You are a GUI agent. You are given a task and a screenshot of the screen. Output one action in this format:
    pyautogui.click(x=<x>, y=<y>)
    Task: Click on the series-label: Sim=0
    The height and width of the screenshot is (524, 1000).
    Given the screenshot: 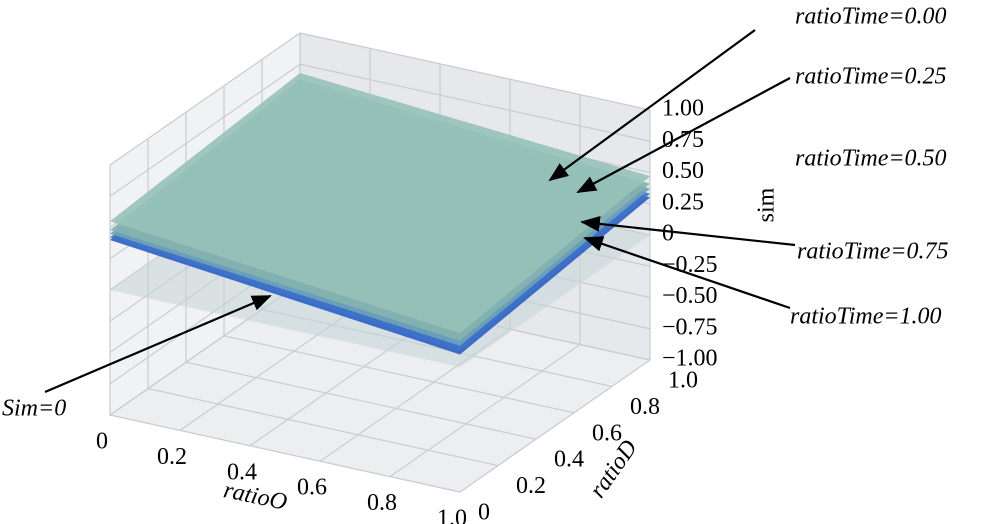 What is the action you would take?
    pyautogui.click(x=34, y=409)
    